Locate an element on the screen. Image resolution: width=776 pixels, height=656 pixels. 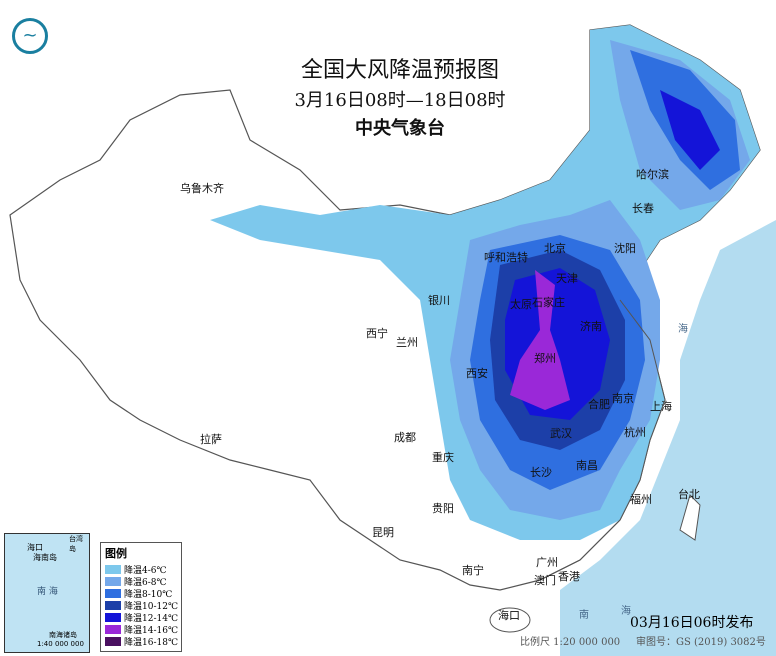
taiwan-island is located at coordinates (690, 517).